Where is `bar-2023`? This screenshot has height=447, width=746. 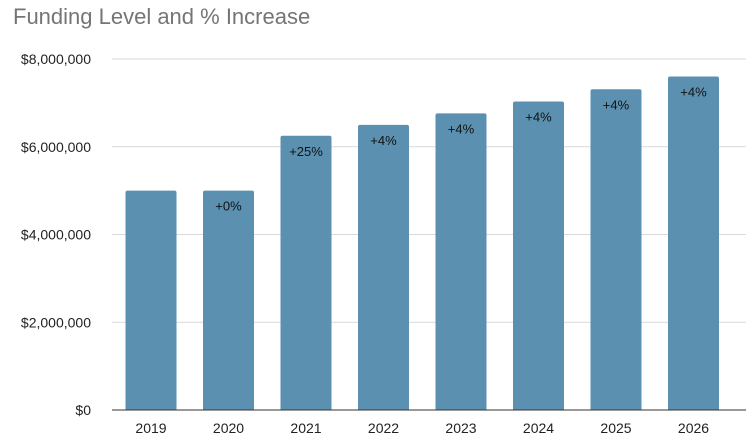
bar-2023 is located at coordinates (461, 261).